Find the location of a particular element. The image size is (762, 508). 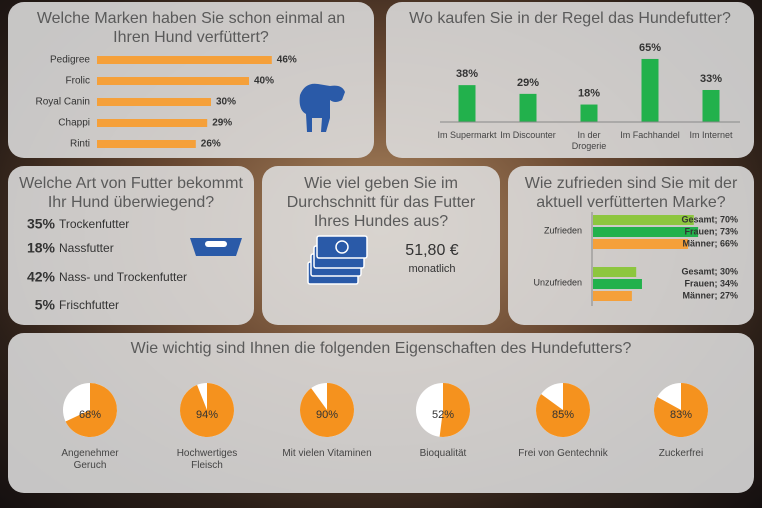

value-label: 38% is located at coordinates (467, 74).